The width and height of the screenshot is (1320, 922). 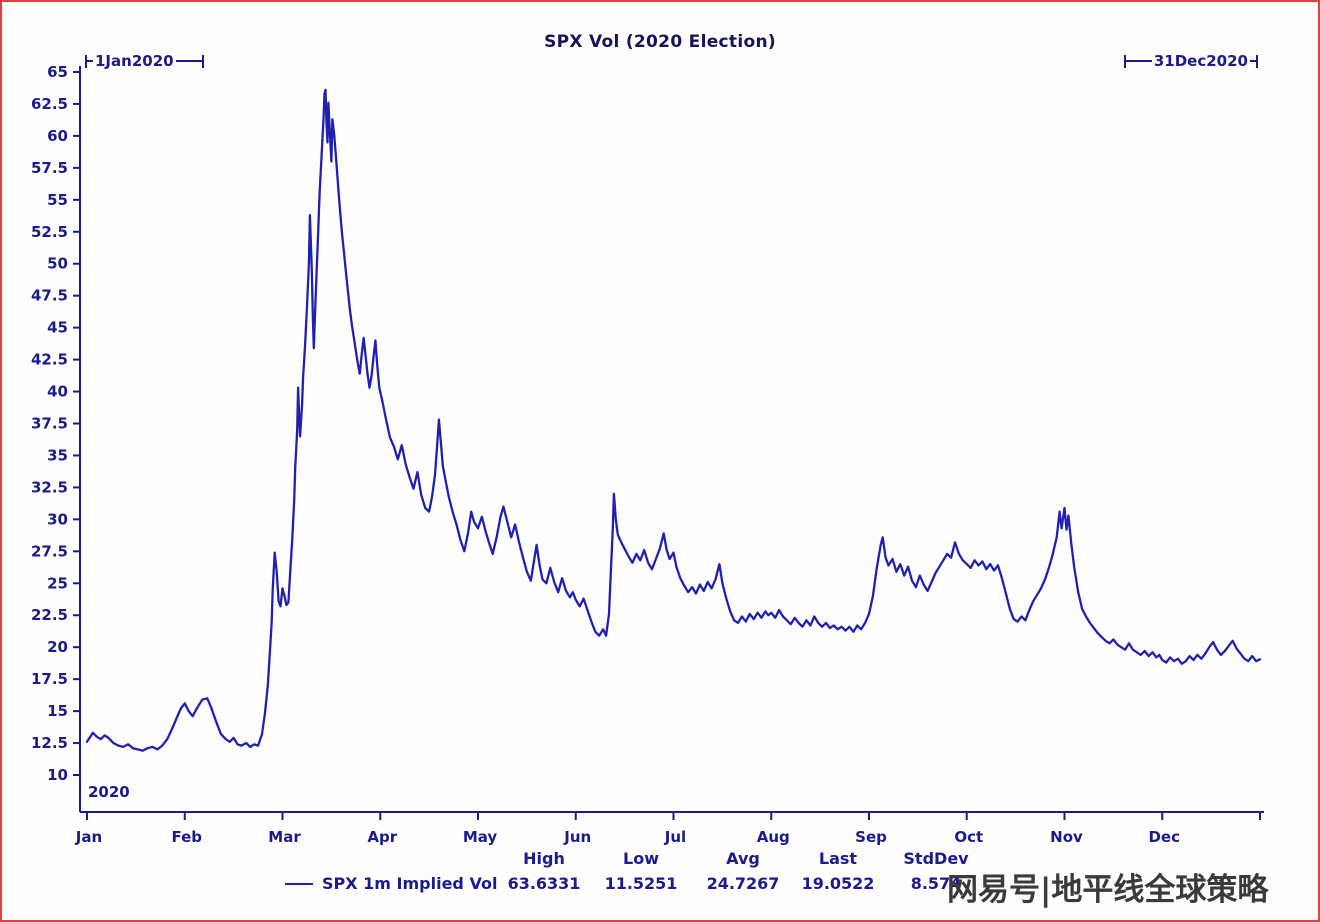 I want to click on svg-text: 35, so click(x=57, y=455).